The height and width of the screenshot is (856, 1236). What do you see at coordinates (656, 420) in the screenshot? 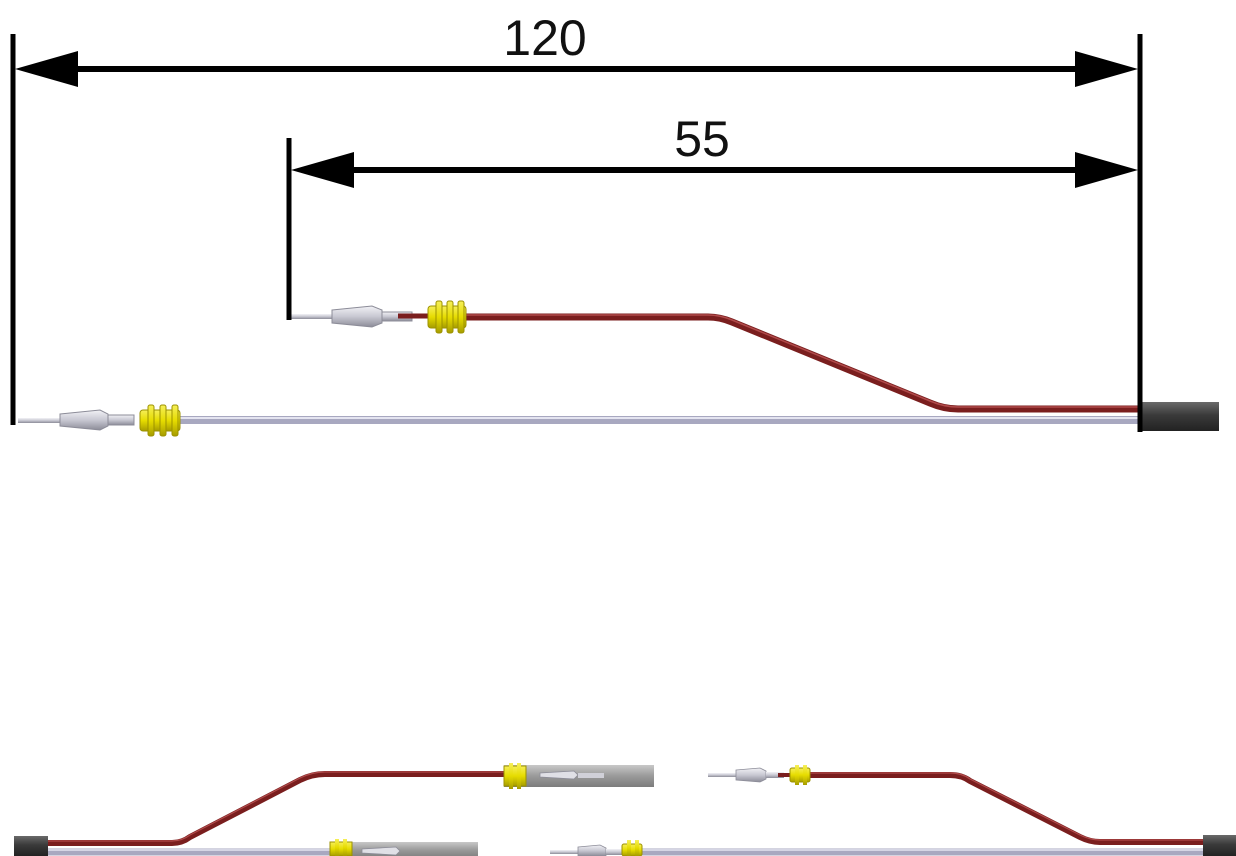
I see `grey-wire` at bounding box center [656, 420].